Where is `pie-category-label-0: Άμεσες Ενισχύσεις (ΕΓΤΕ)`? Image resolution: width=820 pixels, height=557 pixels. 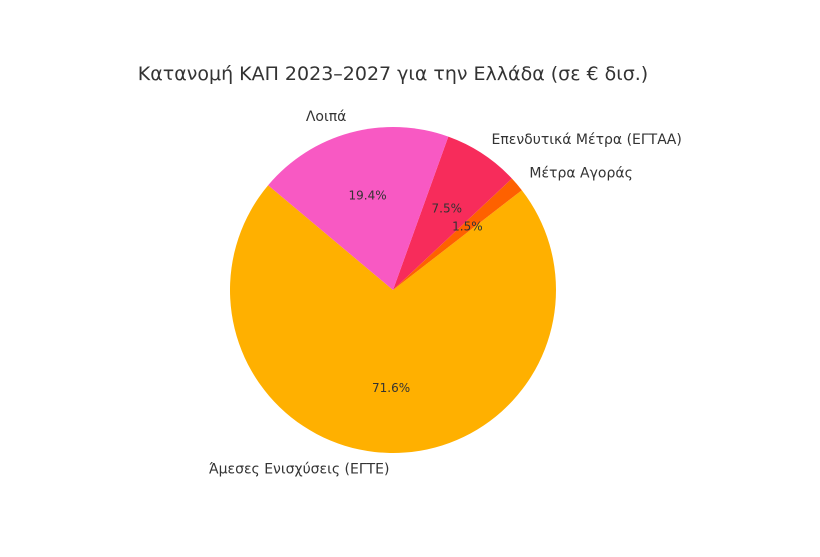
pie-category-label-0: Άμεσες Ενισχύσεις (ΕΓΤΕ) is located at coordinates (299, 469).